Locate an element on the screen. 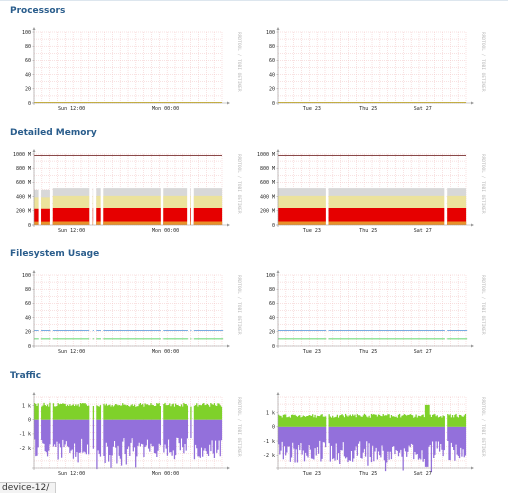  section-title-filesystem: Filesystem Usage is located at coordinates (55, 254).